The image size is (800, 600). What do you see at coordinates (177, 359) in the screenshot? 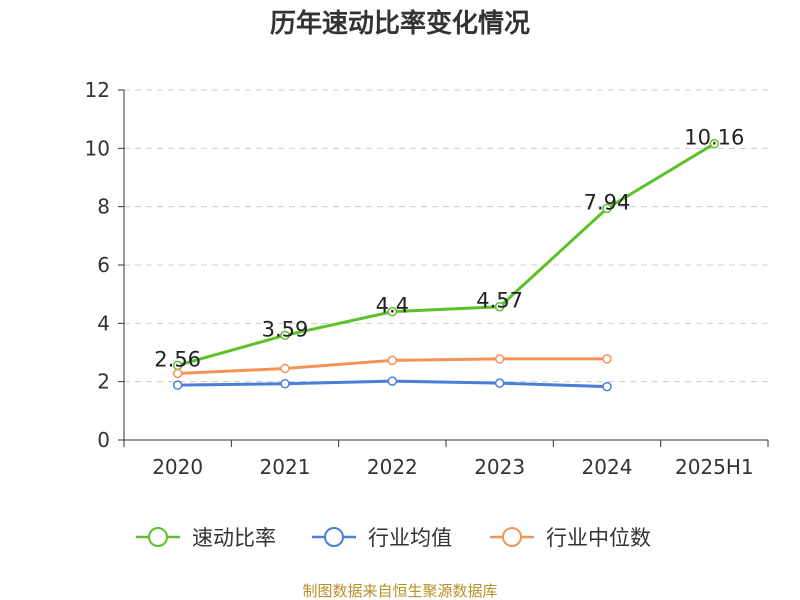
I see `data-label: 2.56` at bounding box center [177, 359].